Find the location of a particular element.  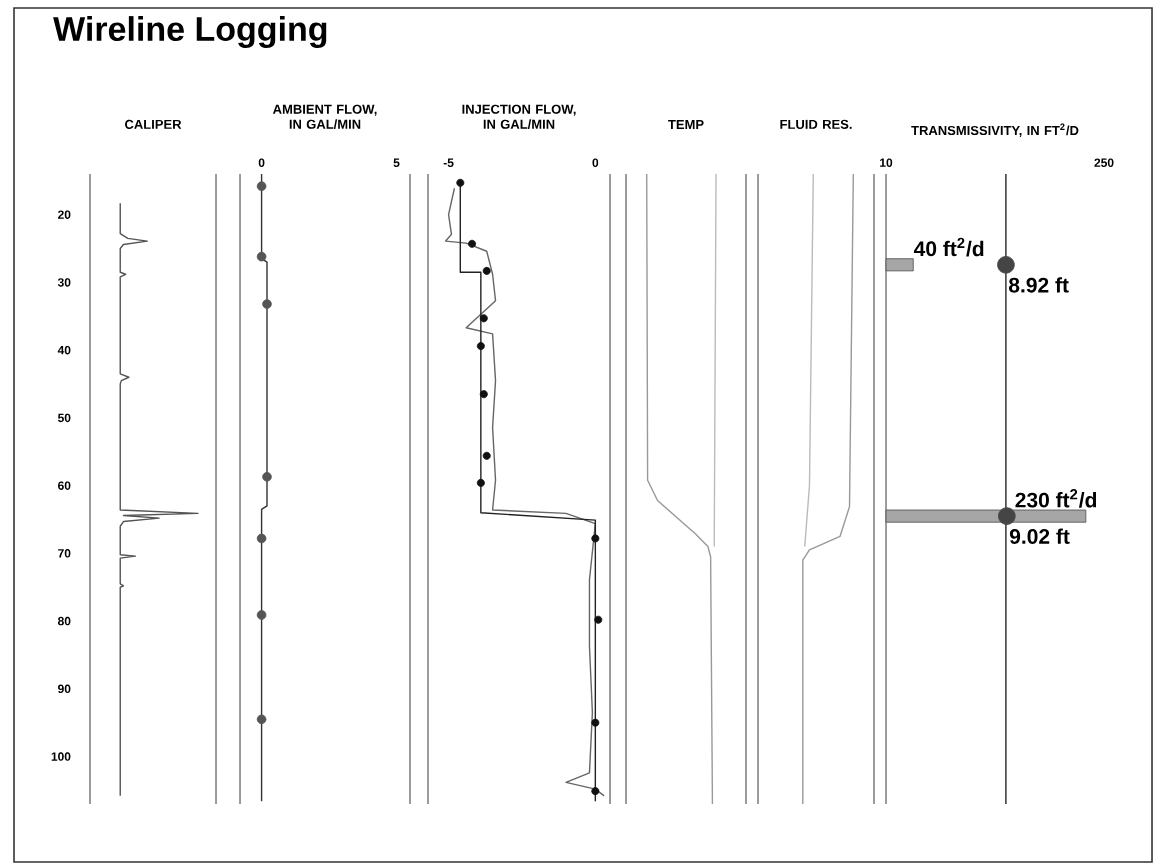

data-label: 40 ft$^{2}$/d is located at coordinates (948, 247).